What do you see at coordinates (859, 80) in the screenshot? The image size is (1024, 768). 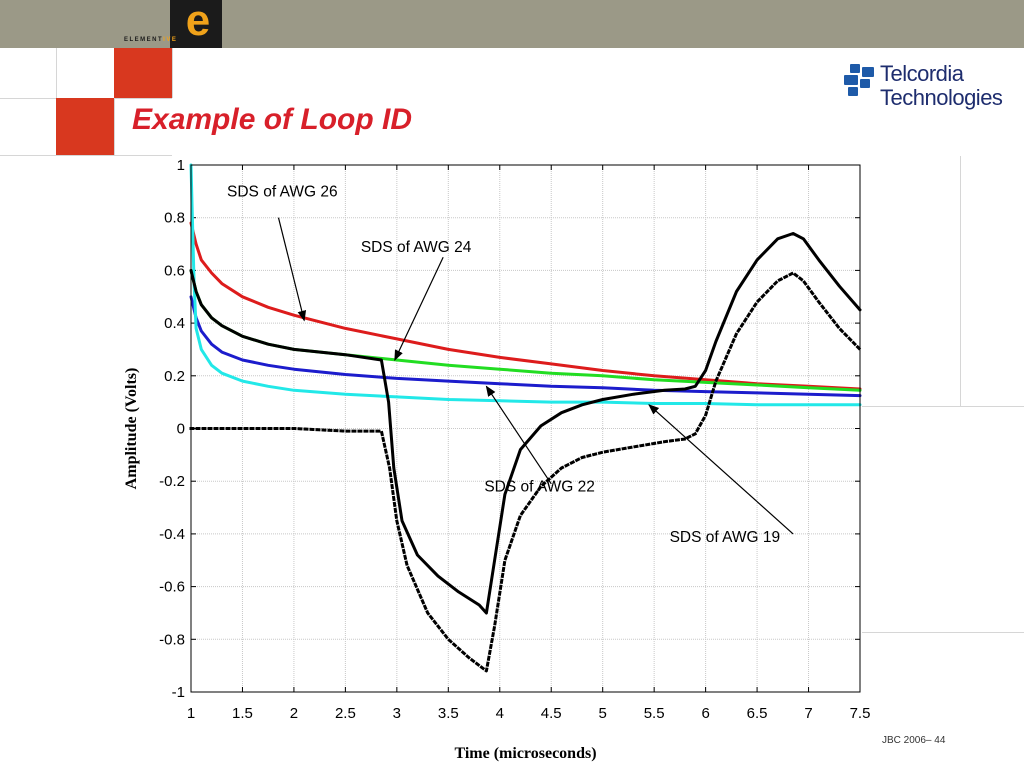 I see `telcordia-logo-icon` at bounding box center [859, 80].